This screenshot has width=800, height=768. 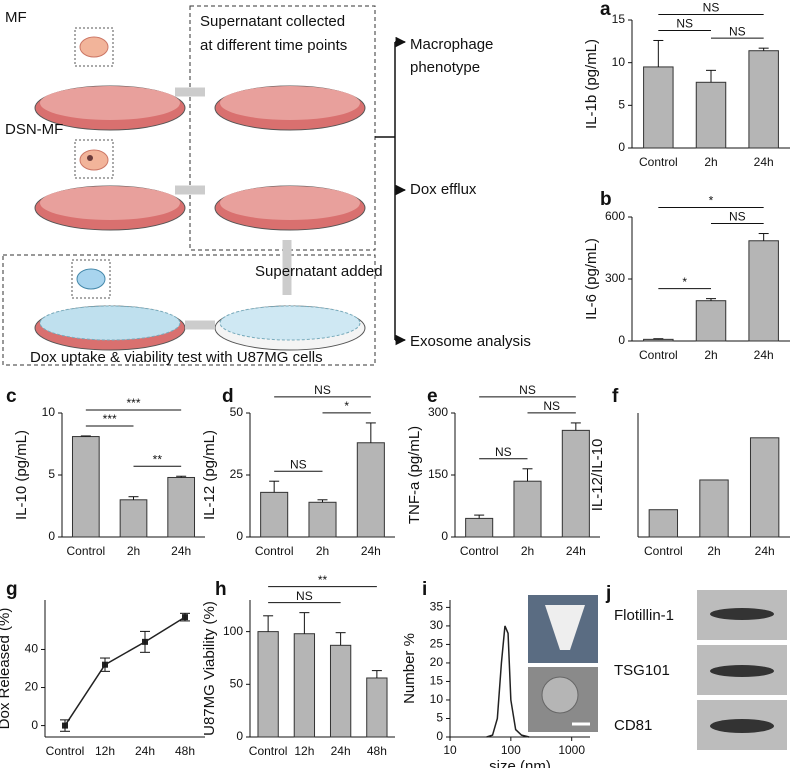 What do you see at coordinates (642, 670) in the screenshot?
I see `blot-label: TSG101` at bounding box center [642, 670].